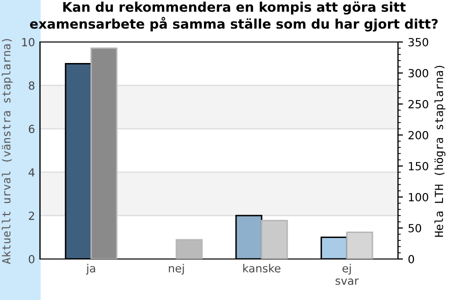 This screenshot has height=300, width=450. I want to click on y-tick-label: 4, so click(31, 172).